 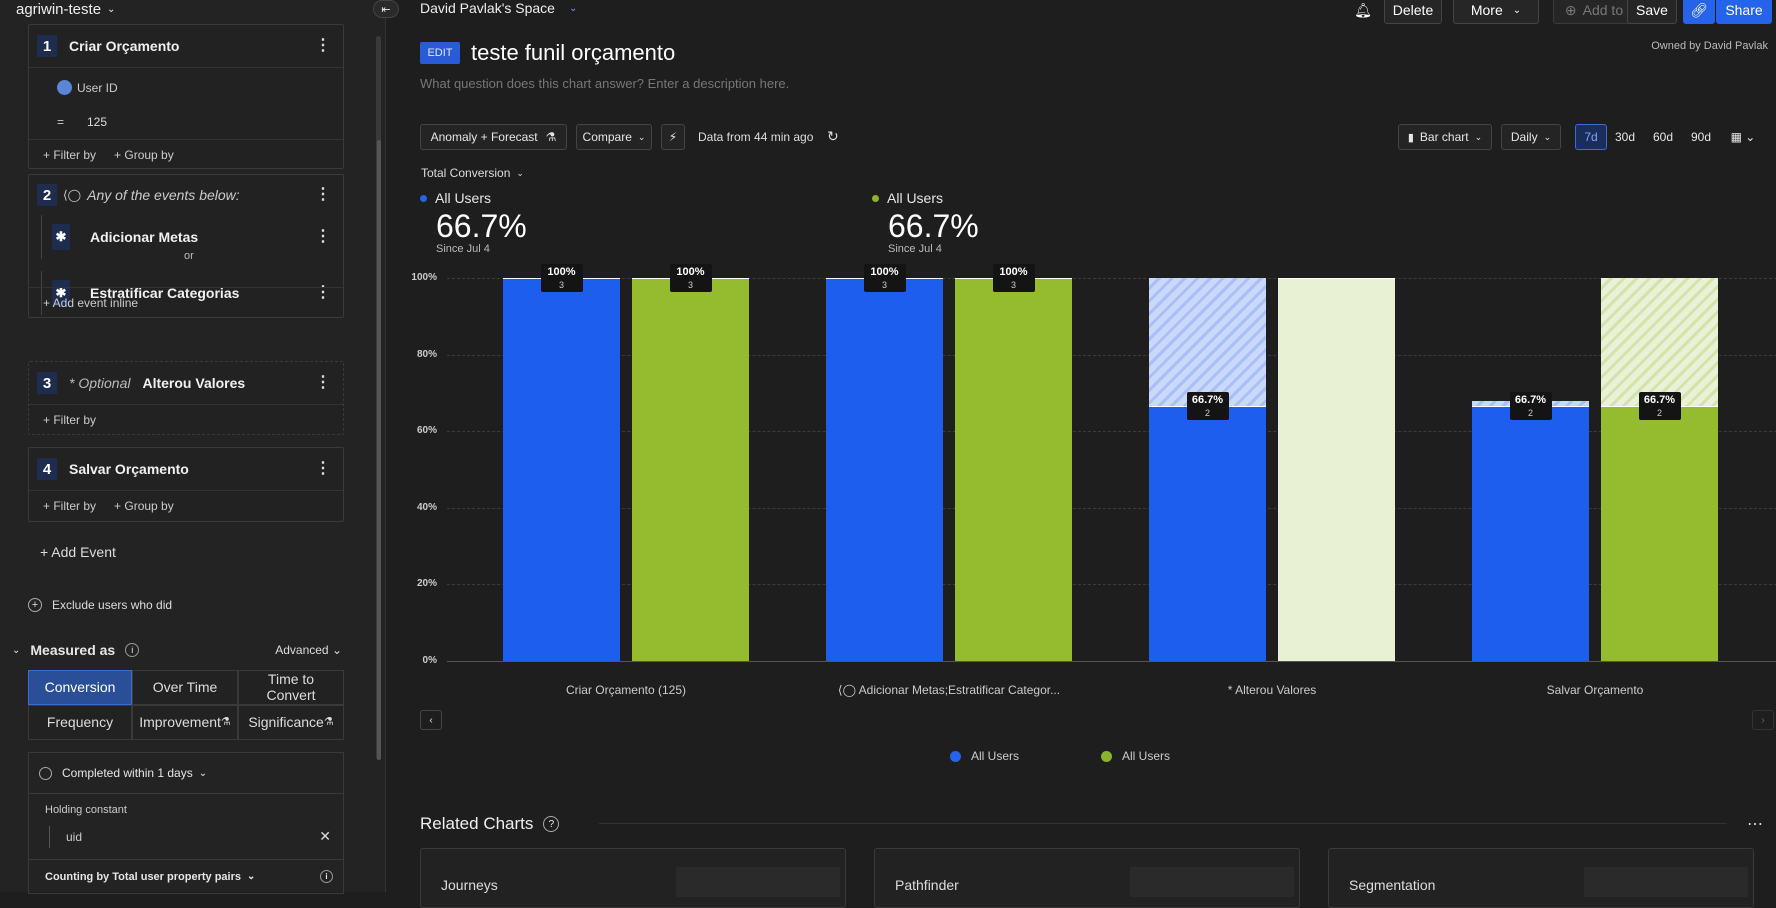 What do you see at coordinates (47, 469) in the screenshot?
I see `step-number: 4` at bounding box center [47, 469].